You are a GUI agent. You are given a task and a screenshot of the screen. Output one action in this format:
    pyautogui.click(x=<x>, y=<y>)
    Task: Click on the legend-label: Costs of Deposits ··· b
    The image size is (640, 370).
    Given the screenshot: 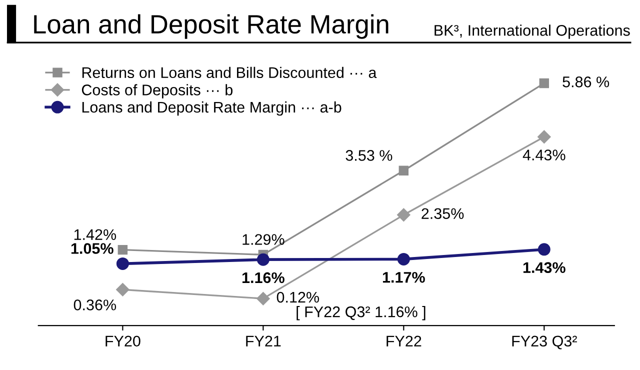 What is the action you would take?
    pyautogui.click(x=157, y=91)
    